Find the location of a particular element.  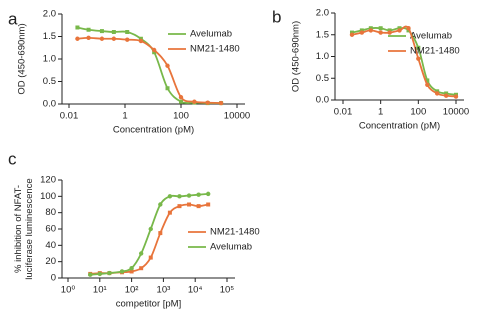

x-tick-label: 10¹ is located at coordinates (100, 290).